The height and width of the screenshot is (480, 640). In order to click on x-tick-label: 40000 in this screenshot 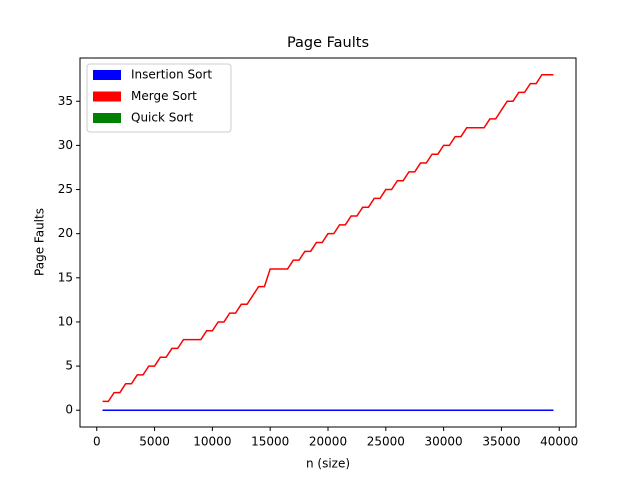, I will do `click(559, 442)`.